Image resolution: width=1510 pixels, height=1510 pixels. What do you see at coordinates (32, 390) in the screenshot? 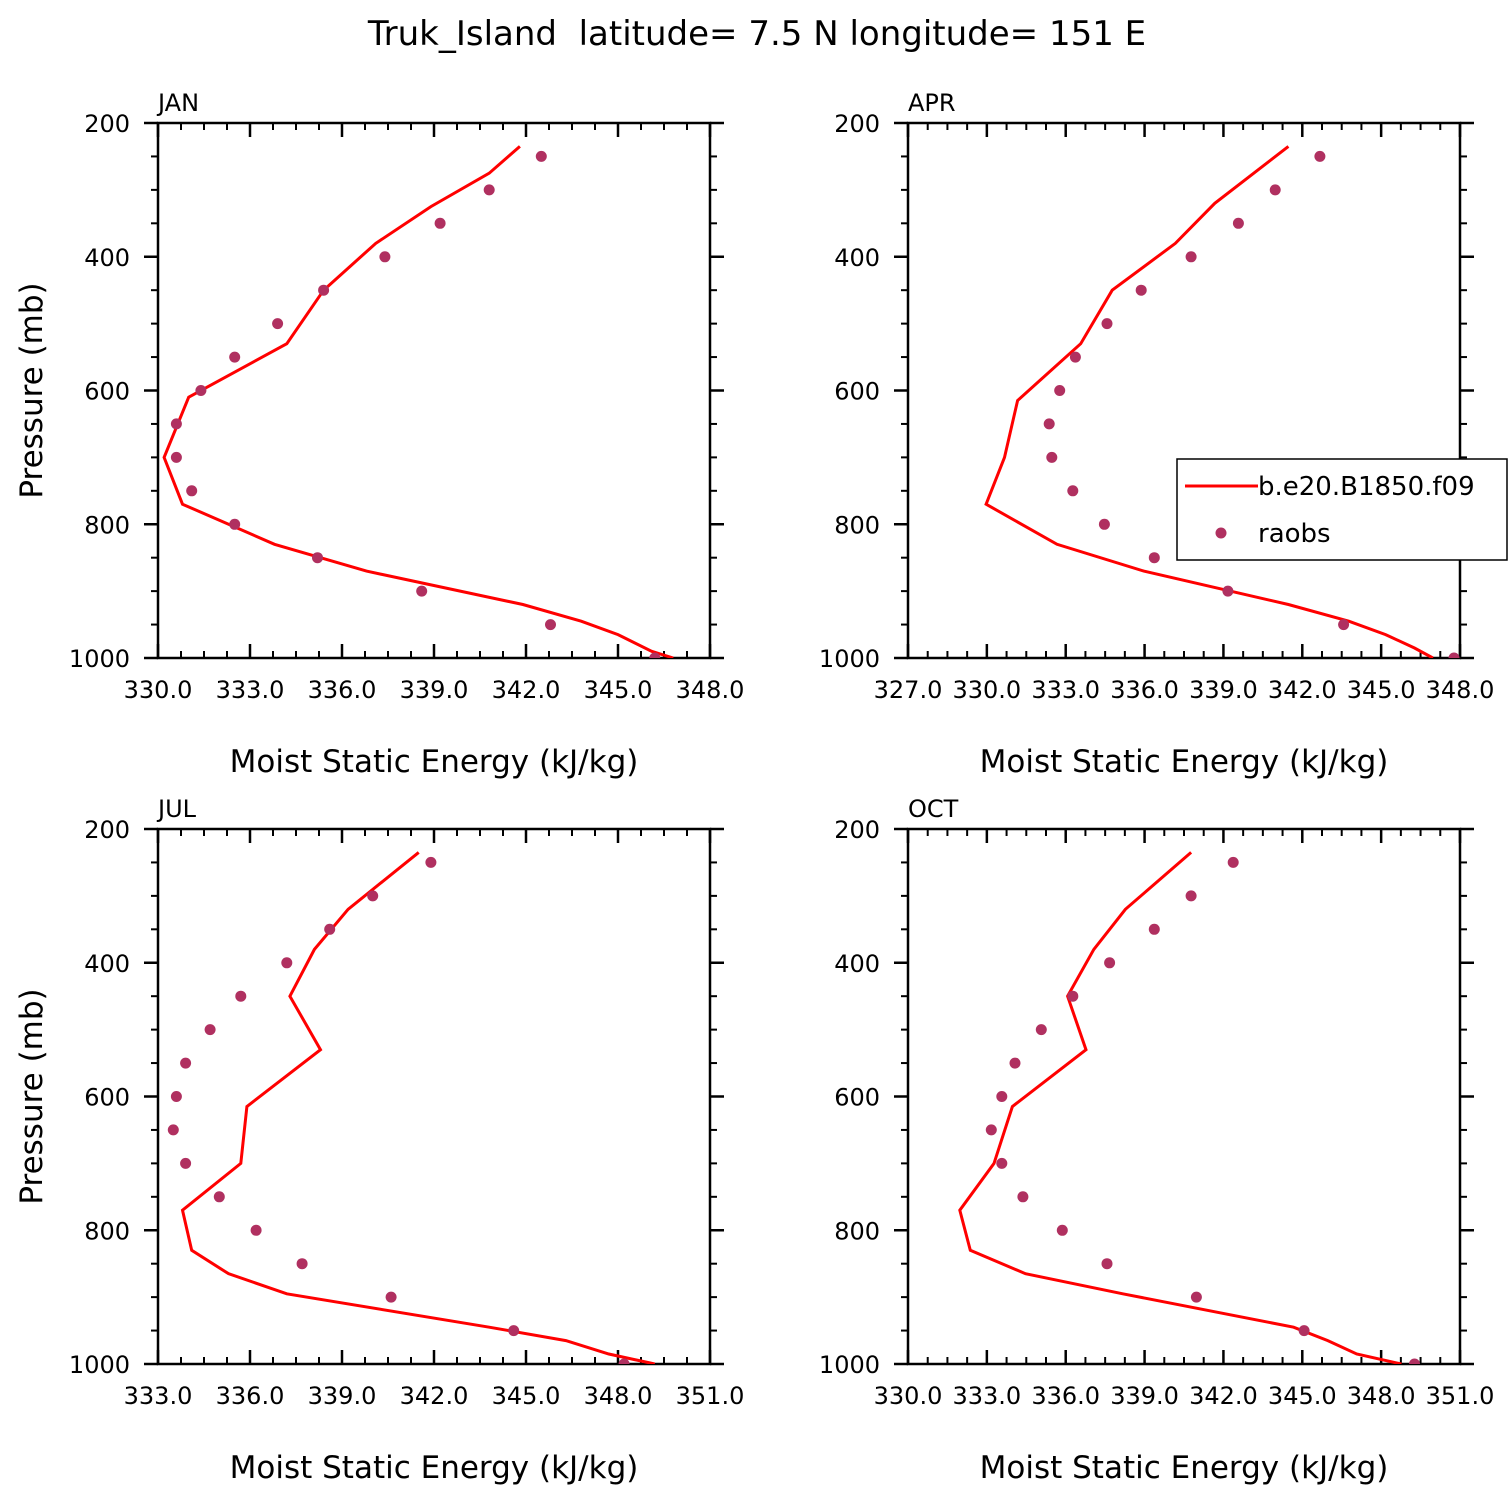
I see `y-axis-label: Pressure (mb)` at bounding box center [32, 390].